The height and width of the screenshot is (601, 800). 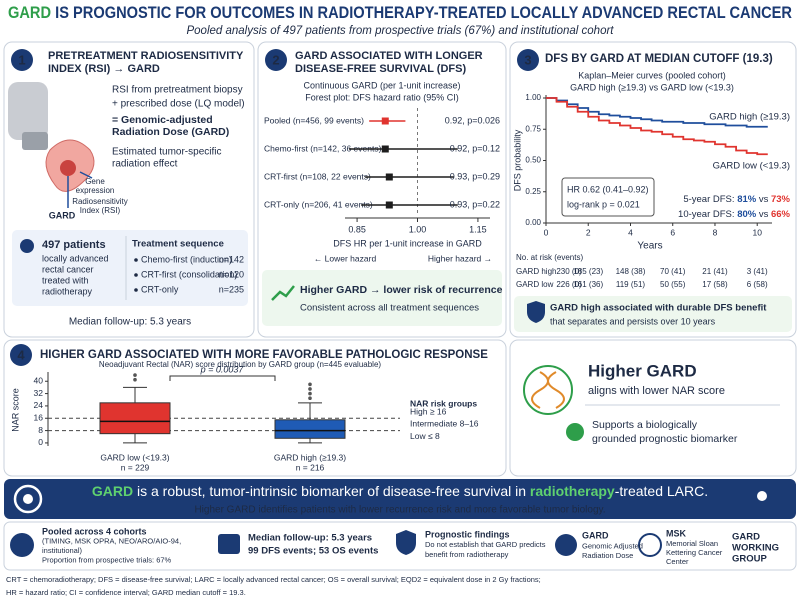 What do you see at coordinates (40, 430) in the screenshot?
I see `y-tick-label: 8` at bounding box center [40, 430].